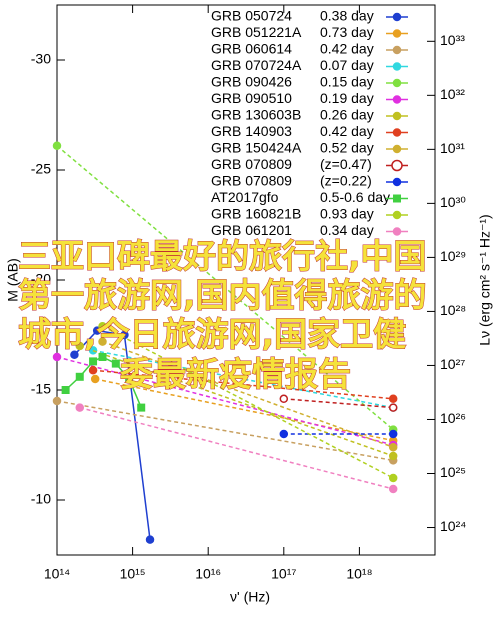  I want to click on overlay-text: 委最新疫情报告, so click(235, 374).